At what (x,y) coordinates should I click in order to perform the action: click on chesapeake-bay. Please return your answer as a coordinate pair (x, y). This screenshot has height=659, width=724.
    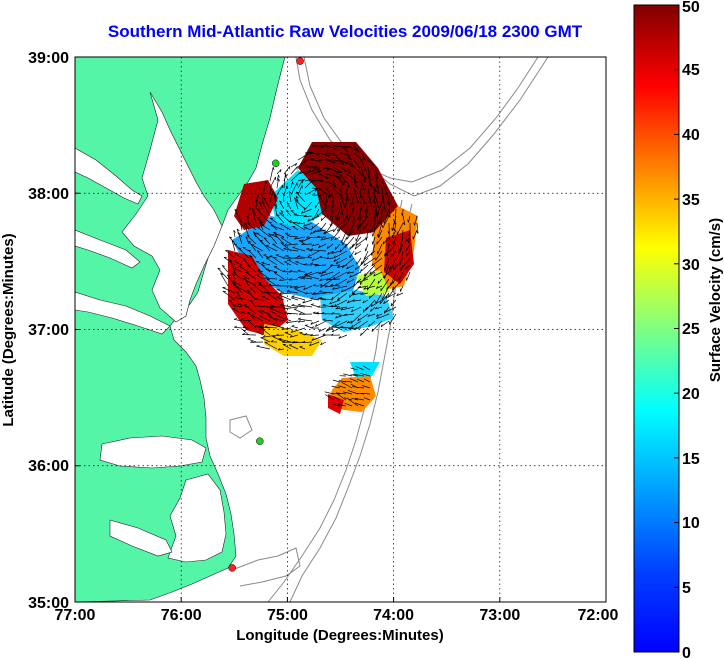
    Looking at the image, I should click on (172, 207).